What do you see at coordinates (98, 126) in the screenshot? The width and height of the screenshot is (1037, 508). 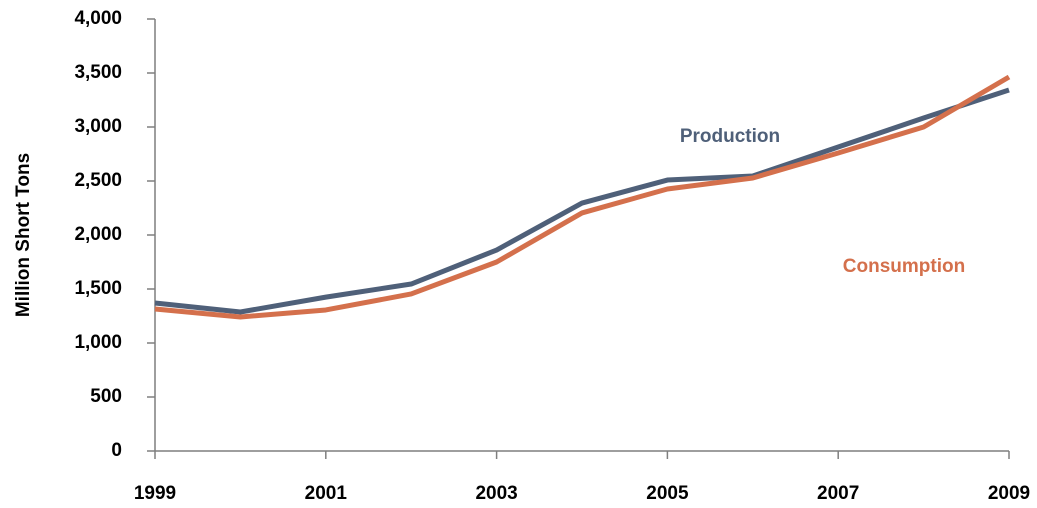 I see `y-tick-label: 3,000` at bounding box center [98, 126].